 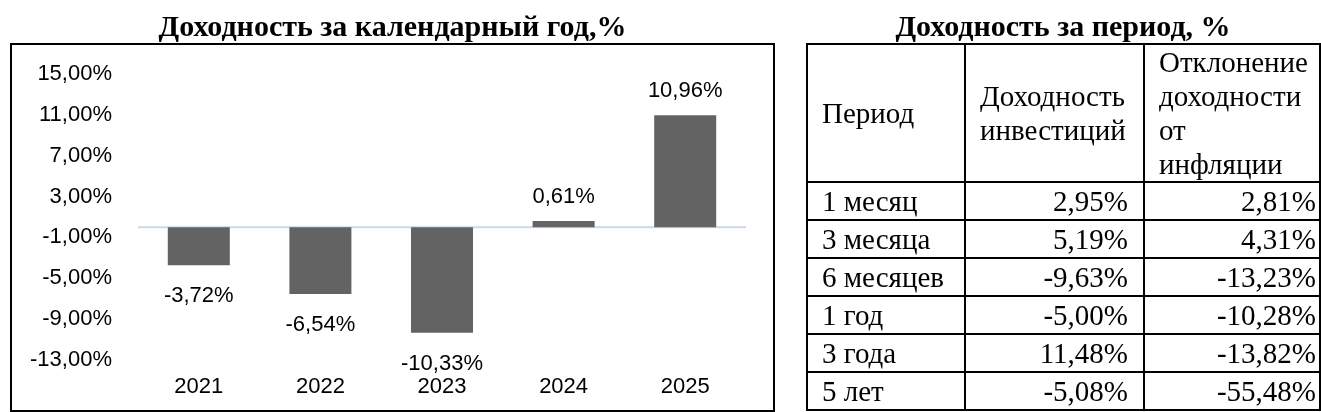 I want to click on category-label: 6 месяцев, so click(x=886, y=277).